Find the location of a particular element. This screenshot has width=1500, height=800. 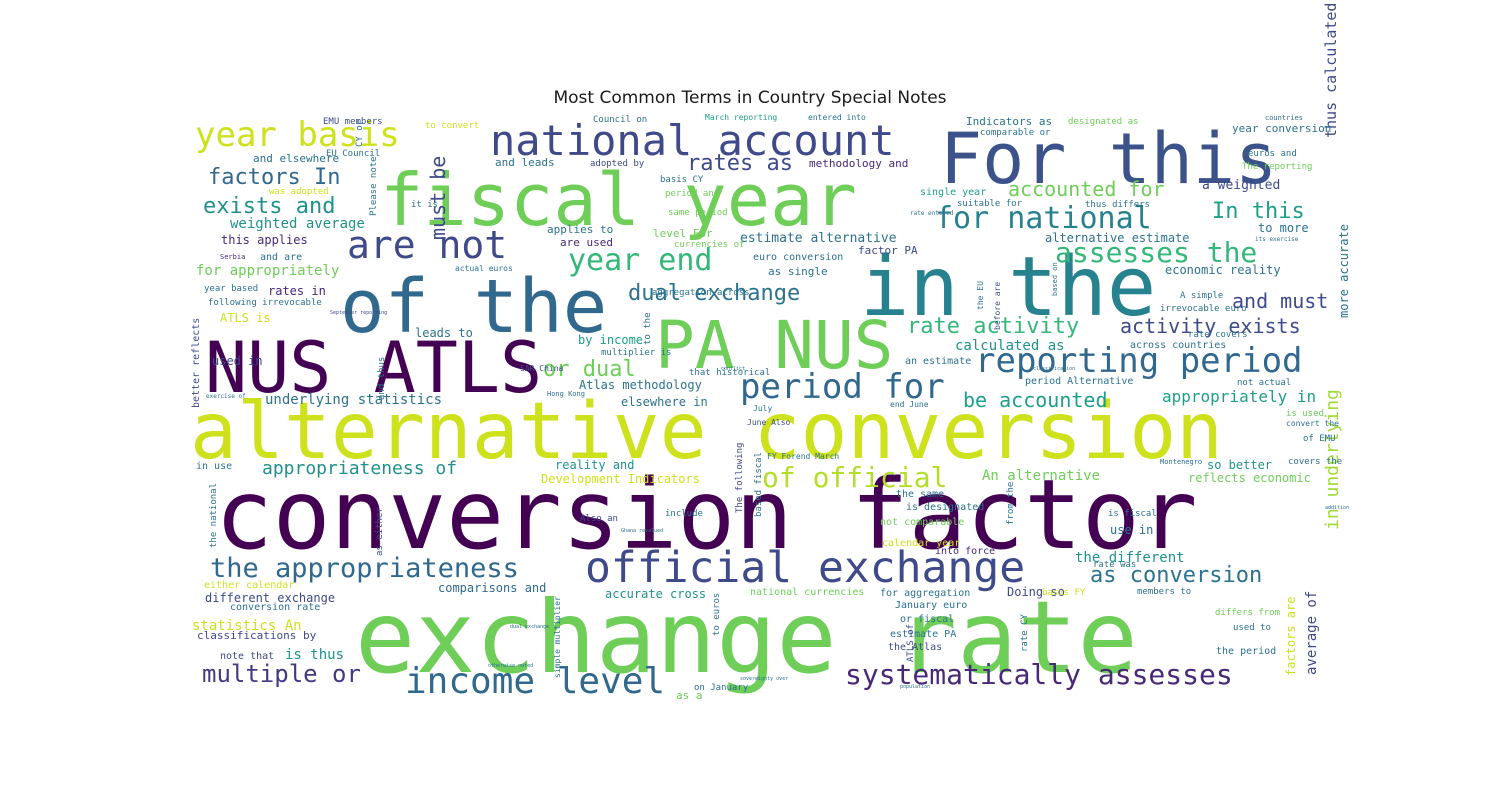

word-in-underlying: in underlying is located at coordinates (1332, 459).